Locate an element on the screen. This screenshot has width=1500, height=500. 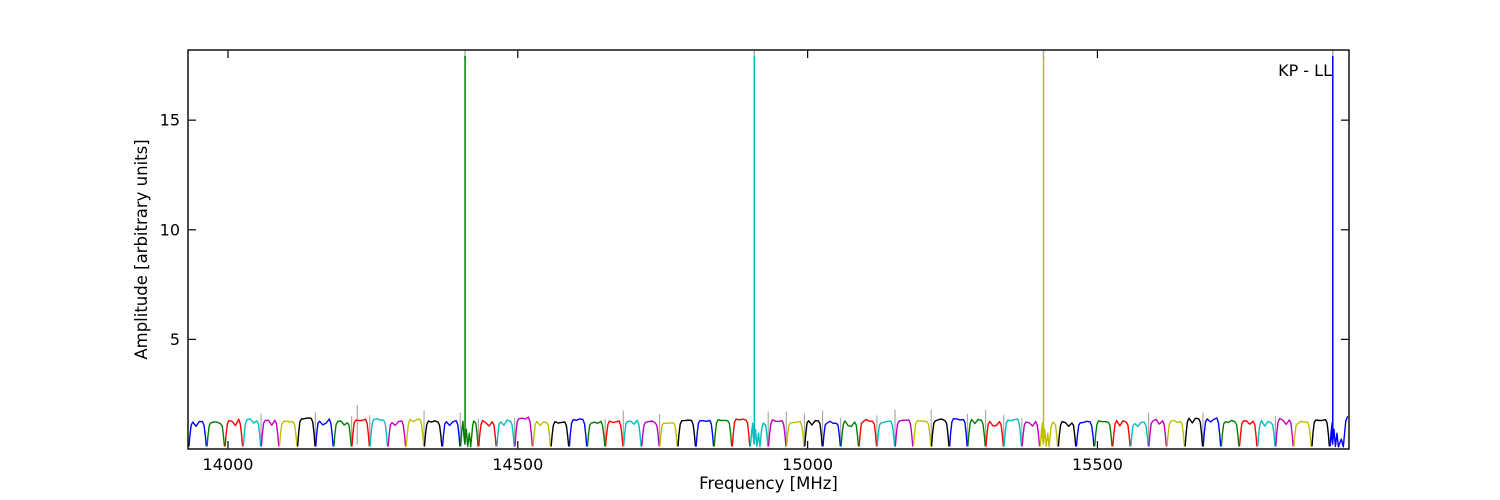
y-tick-label: 5 is located at coordinates (175, 339).